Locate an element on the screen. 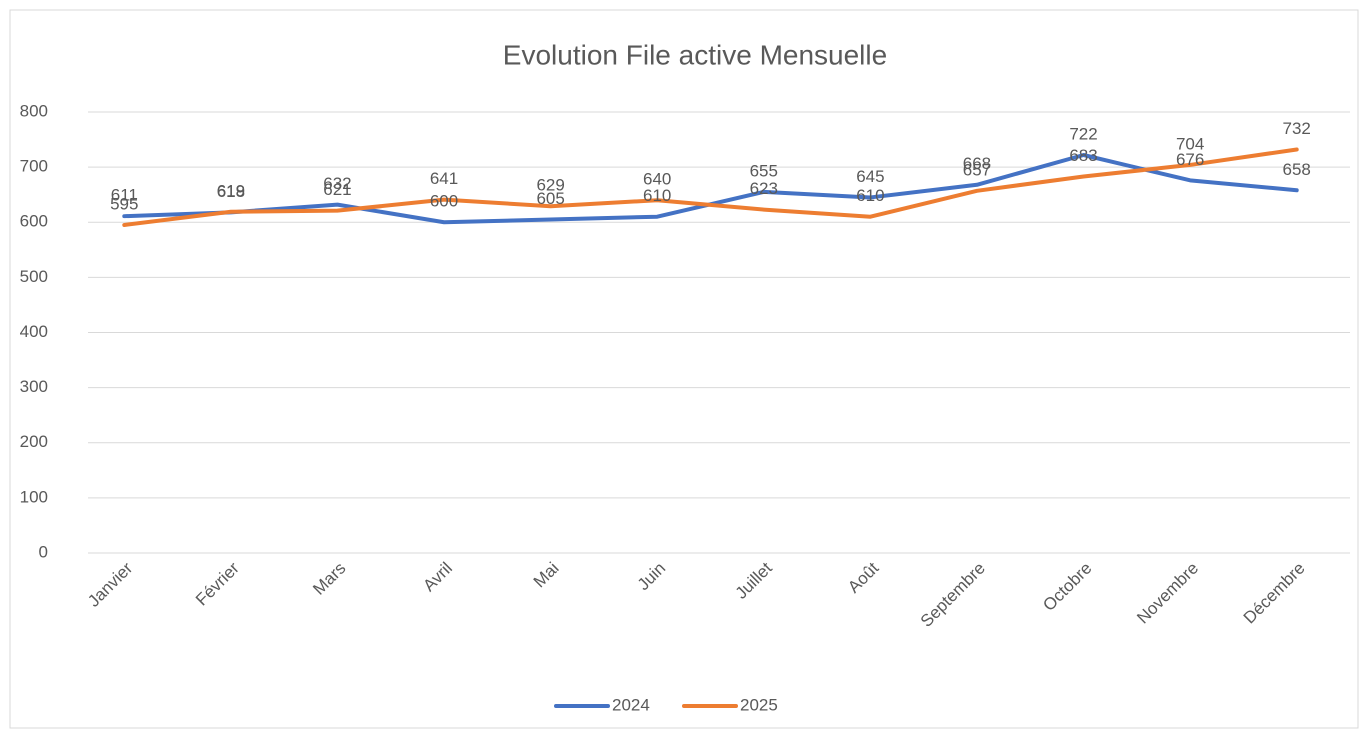 The width and height of the screenshot is (1368, 736). data-label: 732 is located at coordinates (1297, 128).